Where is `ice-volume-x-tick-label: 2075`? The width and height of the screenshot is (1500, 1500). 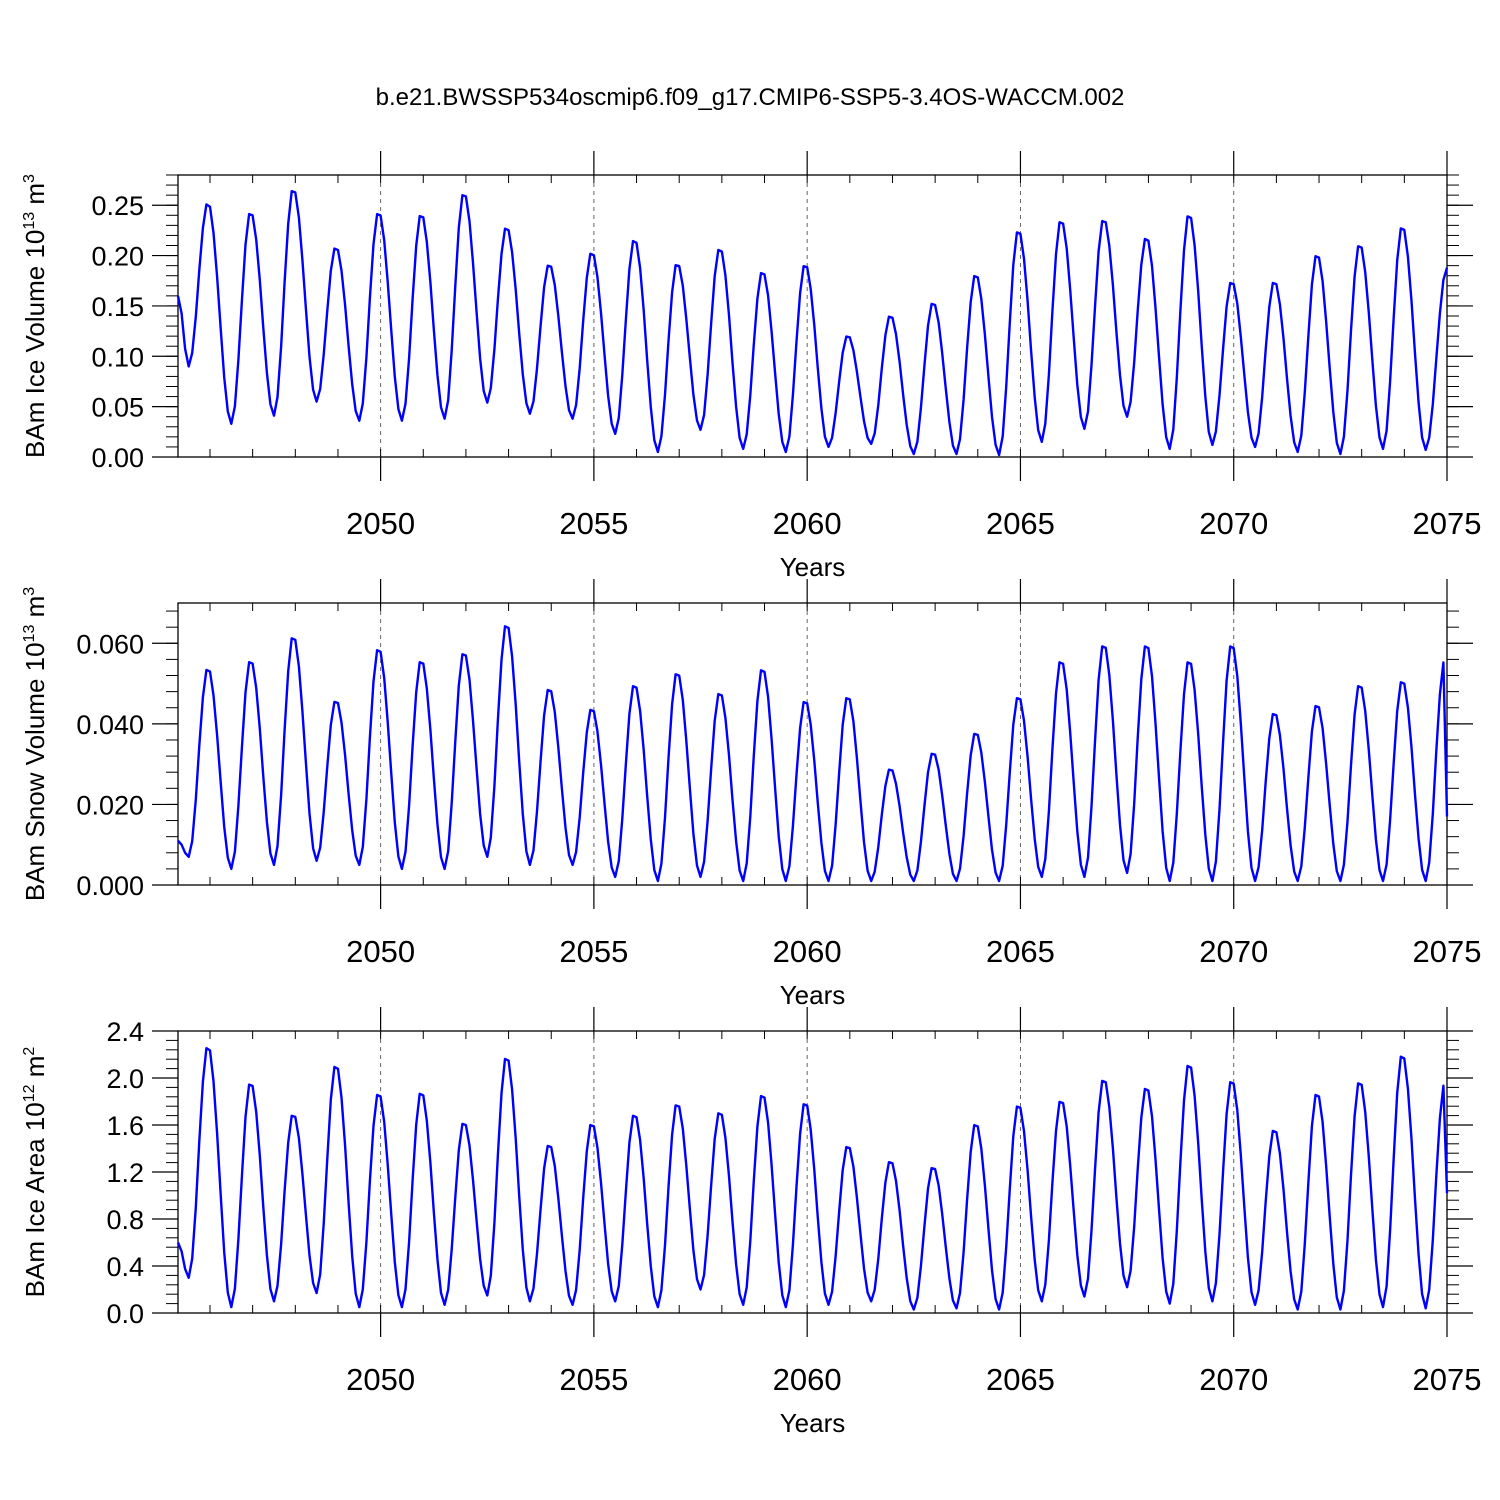
ice-volume-x-tick-label: 2075 is located at coordinates (1447, 523).